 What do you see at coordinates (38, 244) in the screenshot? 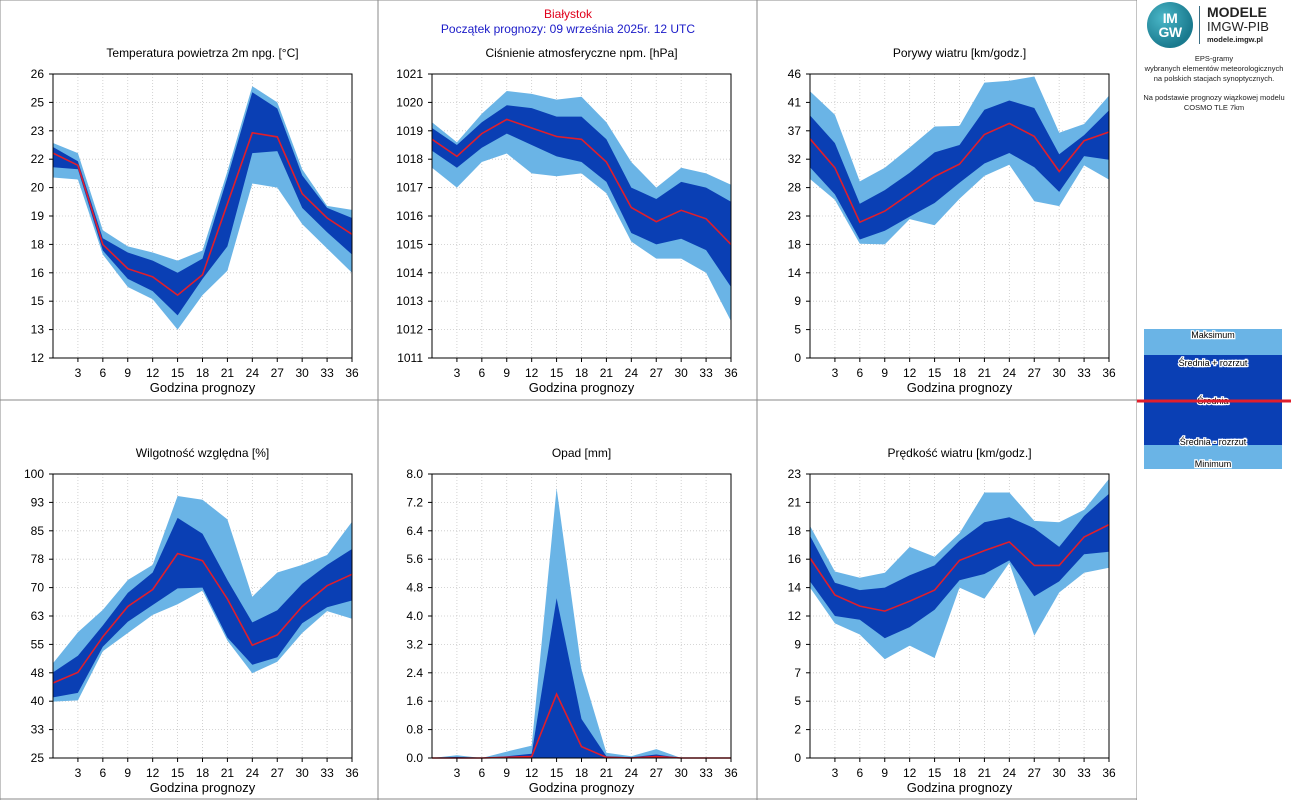
I see `y-tick-label: 18` at bounding box center [38, 244].